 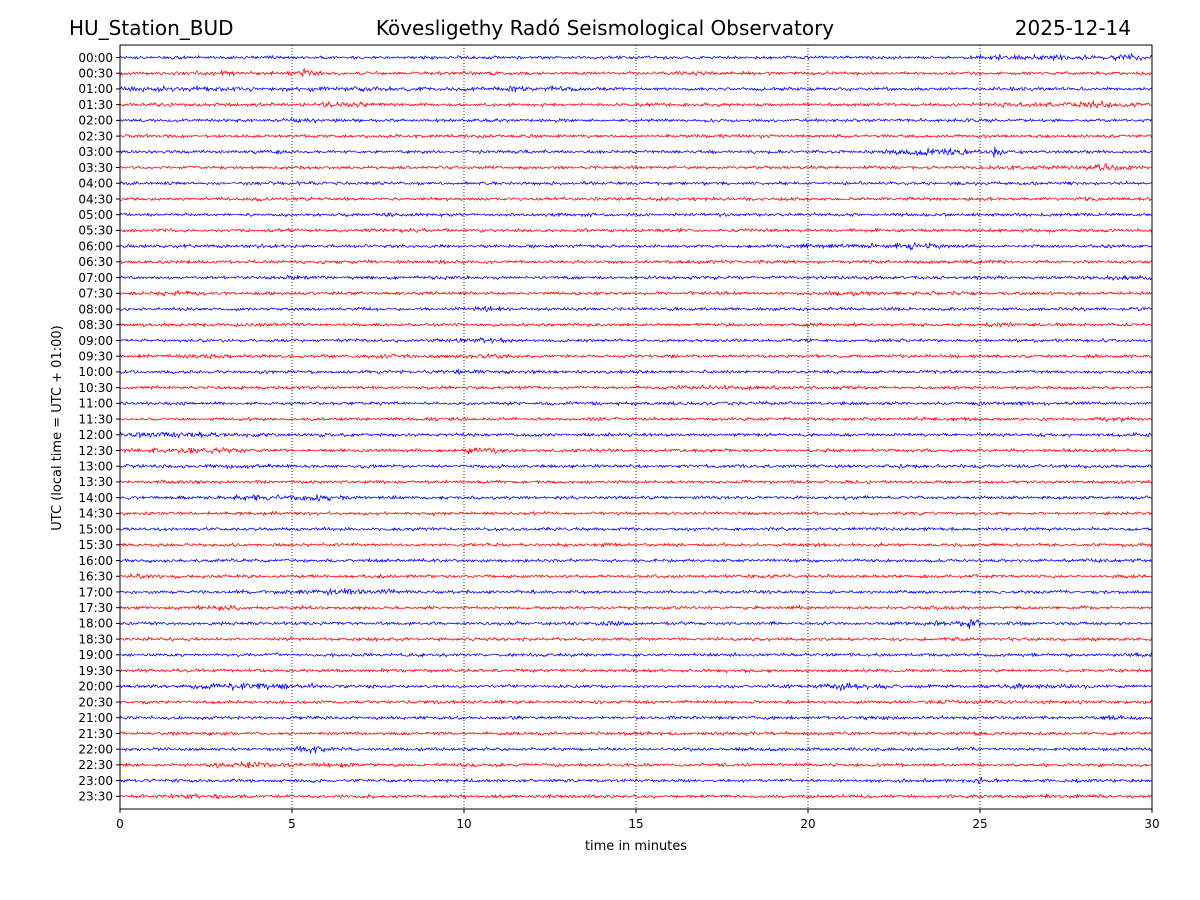 I want to click on y-tick-label: 02:30, so click(x=95, y=136).